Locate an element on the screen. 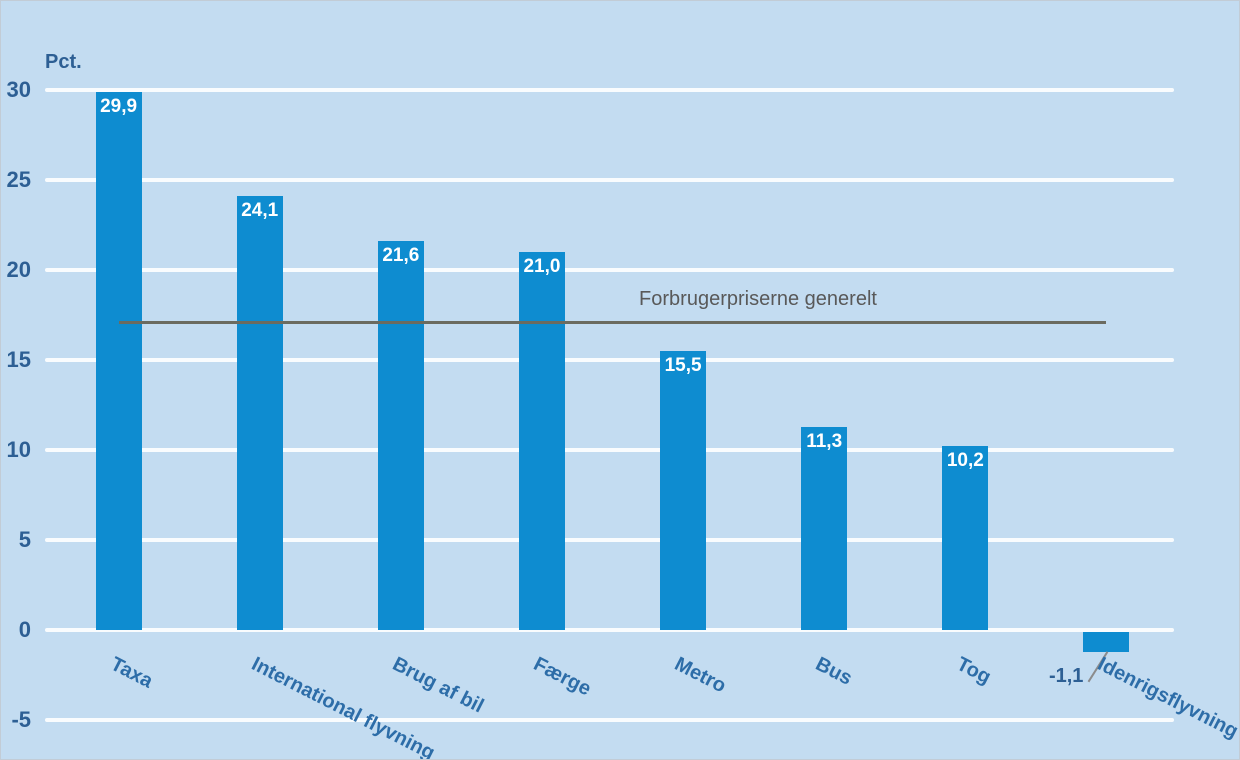  y-tick-label: 5 is located at coordinates (24, 539).